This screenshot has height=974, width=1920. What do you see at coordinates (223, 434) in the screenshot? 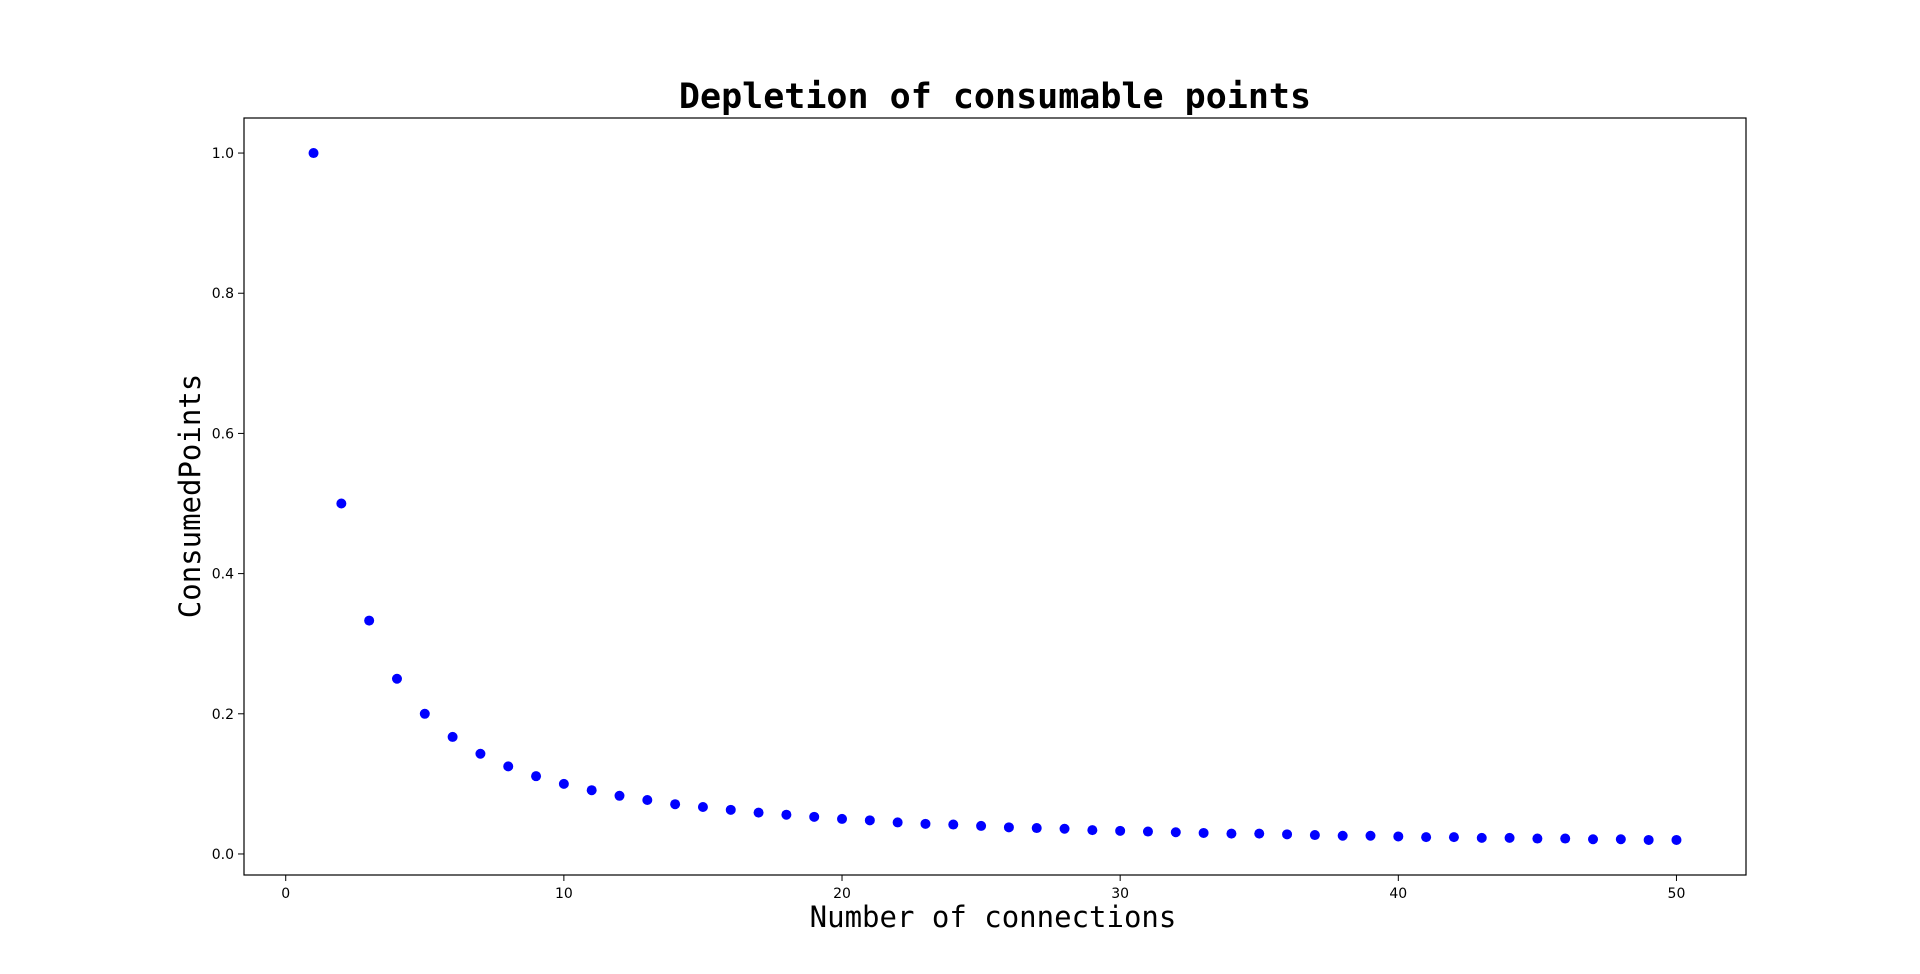
I see `y-tick-label: 0.6` at bounding box center [223, 434].